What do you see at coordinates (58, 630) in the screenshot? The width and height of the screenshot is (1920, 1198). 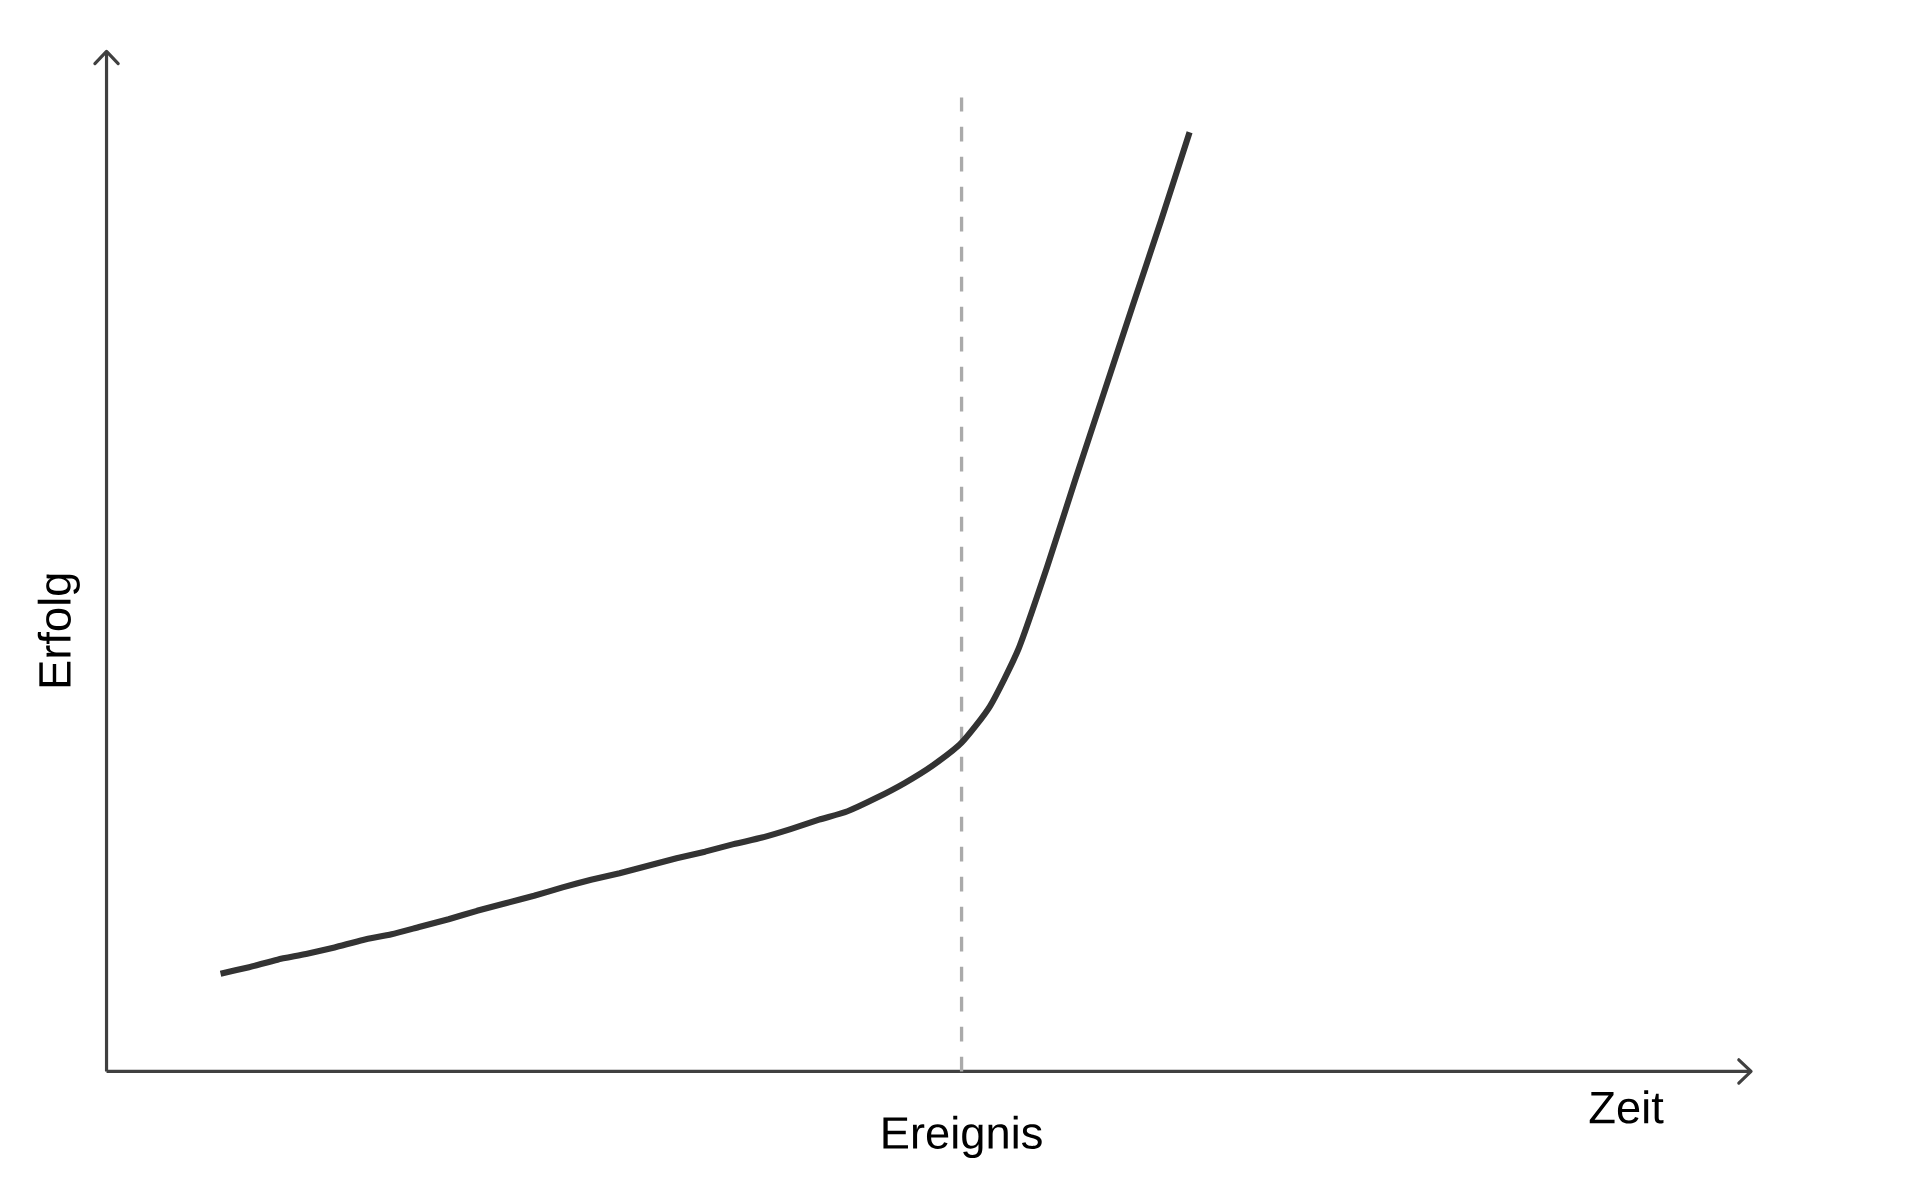 I see `y-axis-title: Erfolg` at bounding box center [58, 630].